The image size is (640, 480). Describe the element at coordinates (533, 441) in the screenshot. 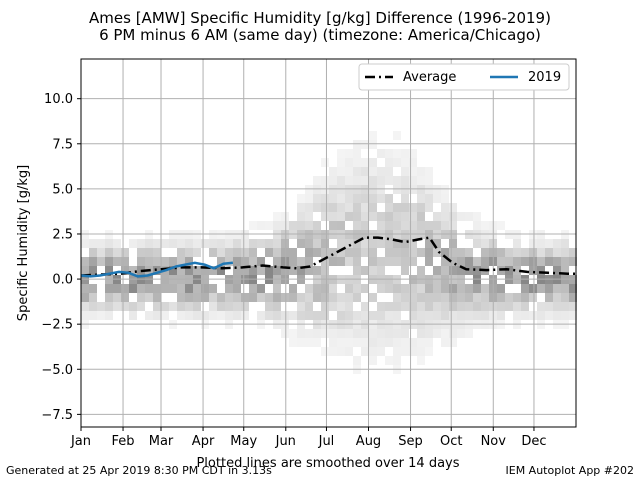

I see `x-tick-label: Dec` at that location.